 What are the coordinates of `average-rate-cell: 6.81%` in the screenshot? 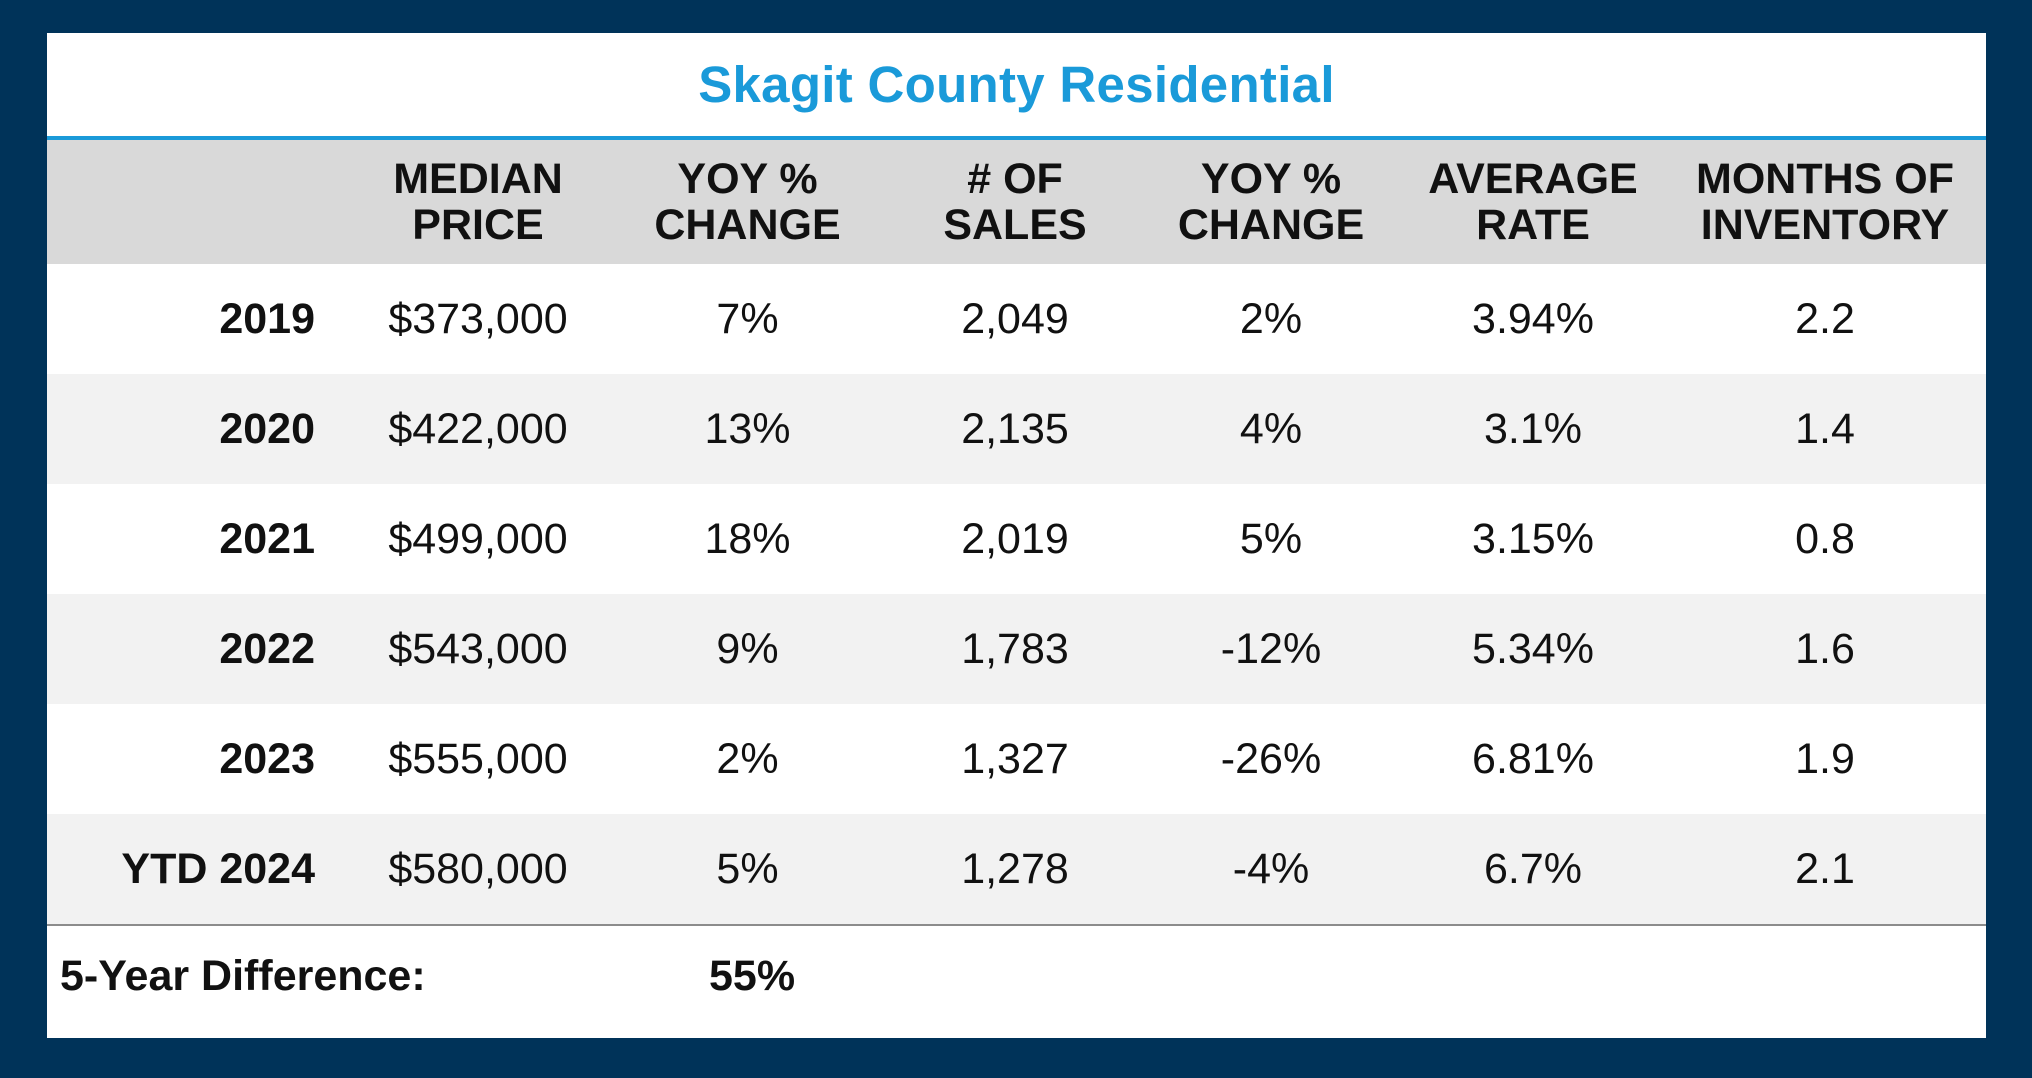 It's located at (1533, 758).